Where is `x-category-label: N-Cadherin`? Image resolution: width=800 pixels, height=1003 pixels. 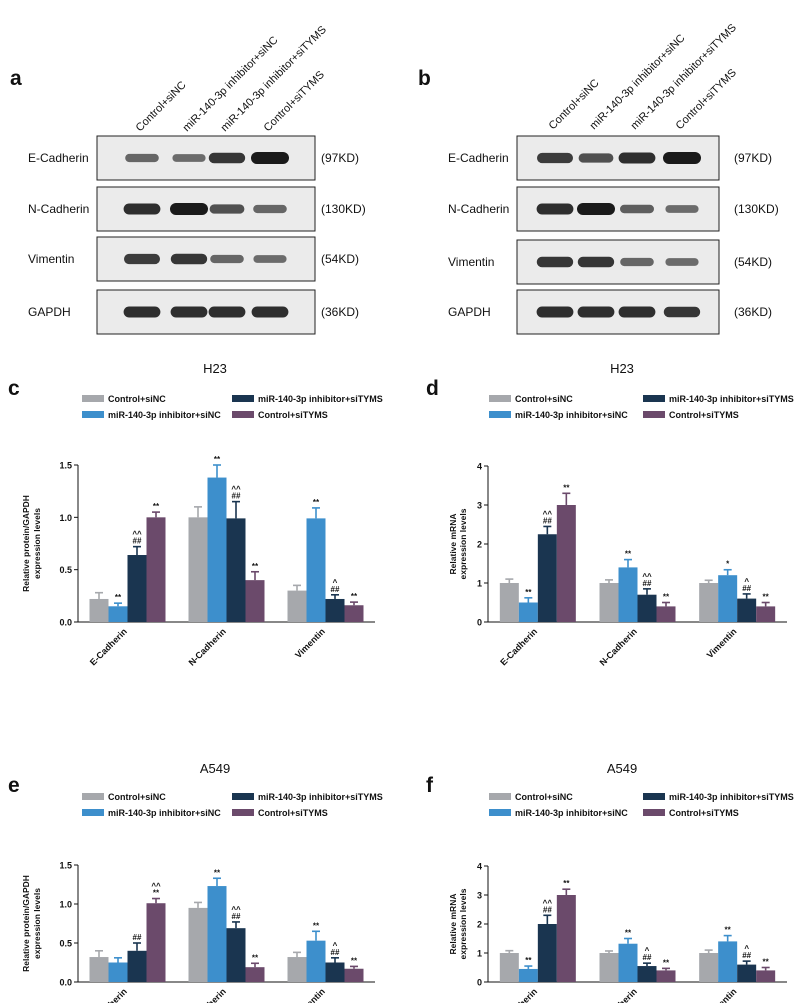 x-category-label: N-Cadherin is located at coordinates (207, 646).